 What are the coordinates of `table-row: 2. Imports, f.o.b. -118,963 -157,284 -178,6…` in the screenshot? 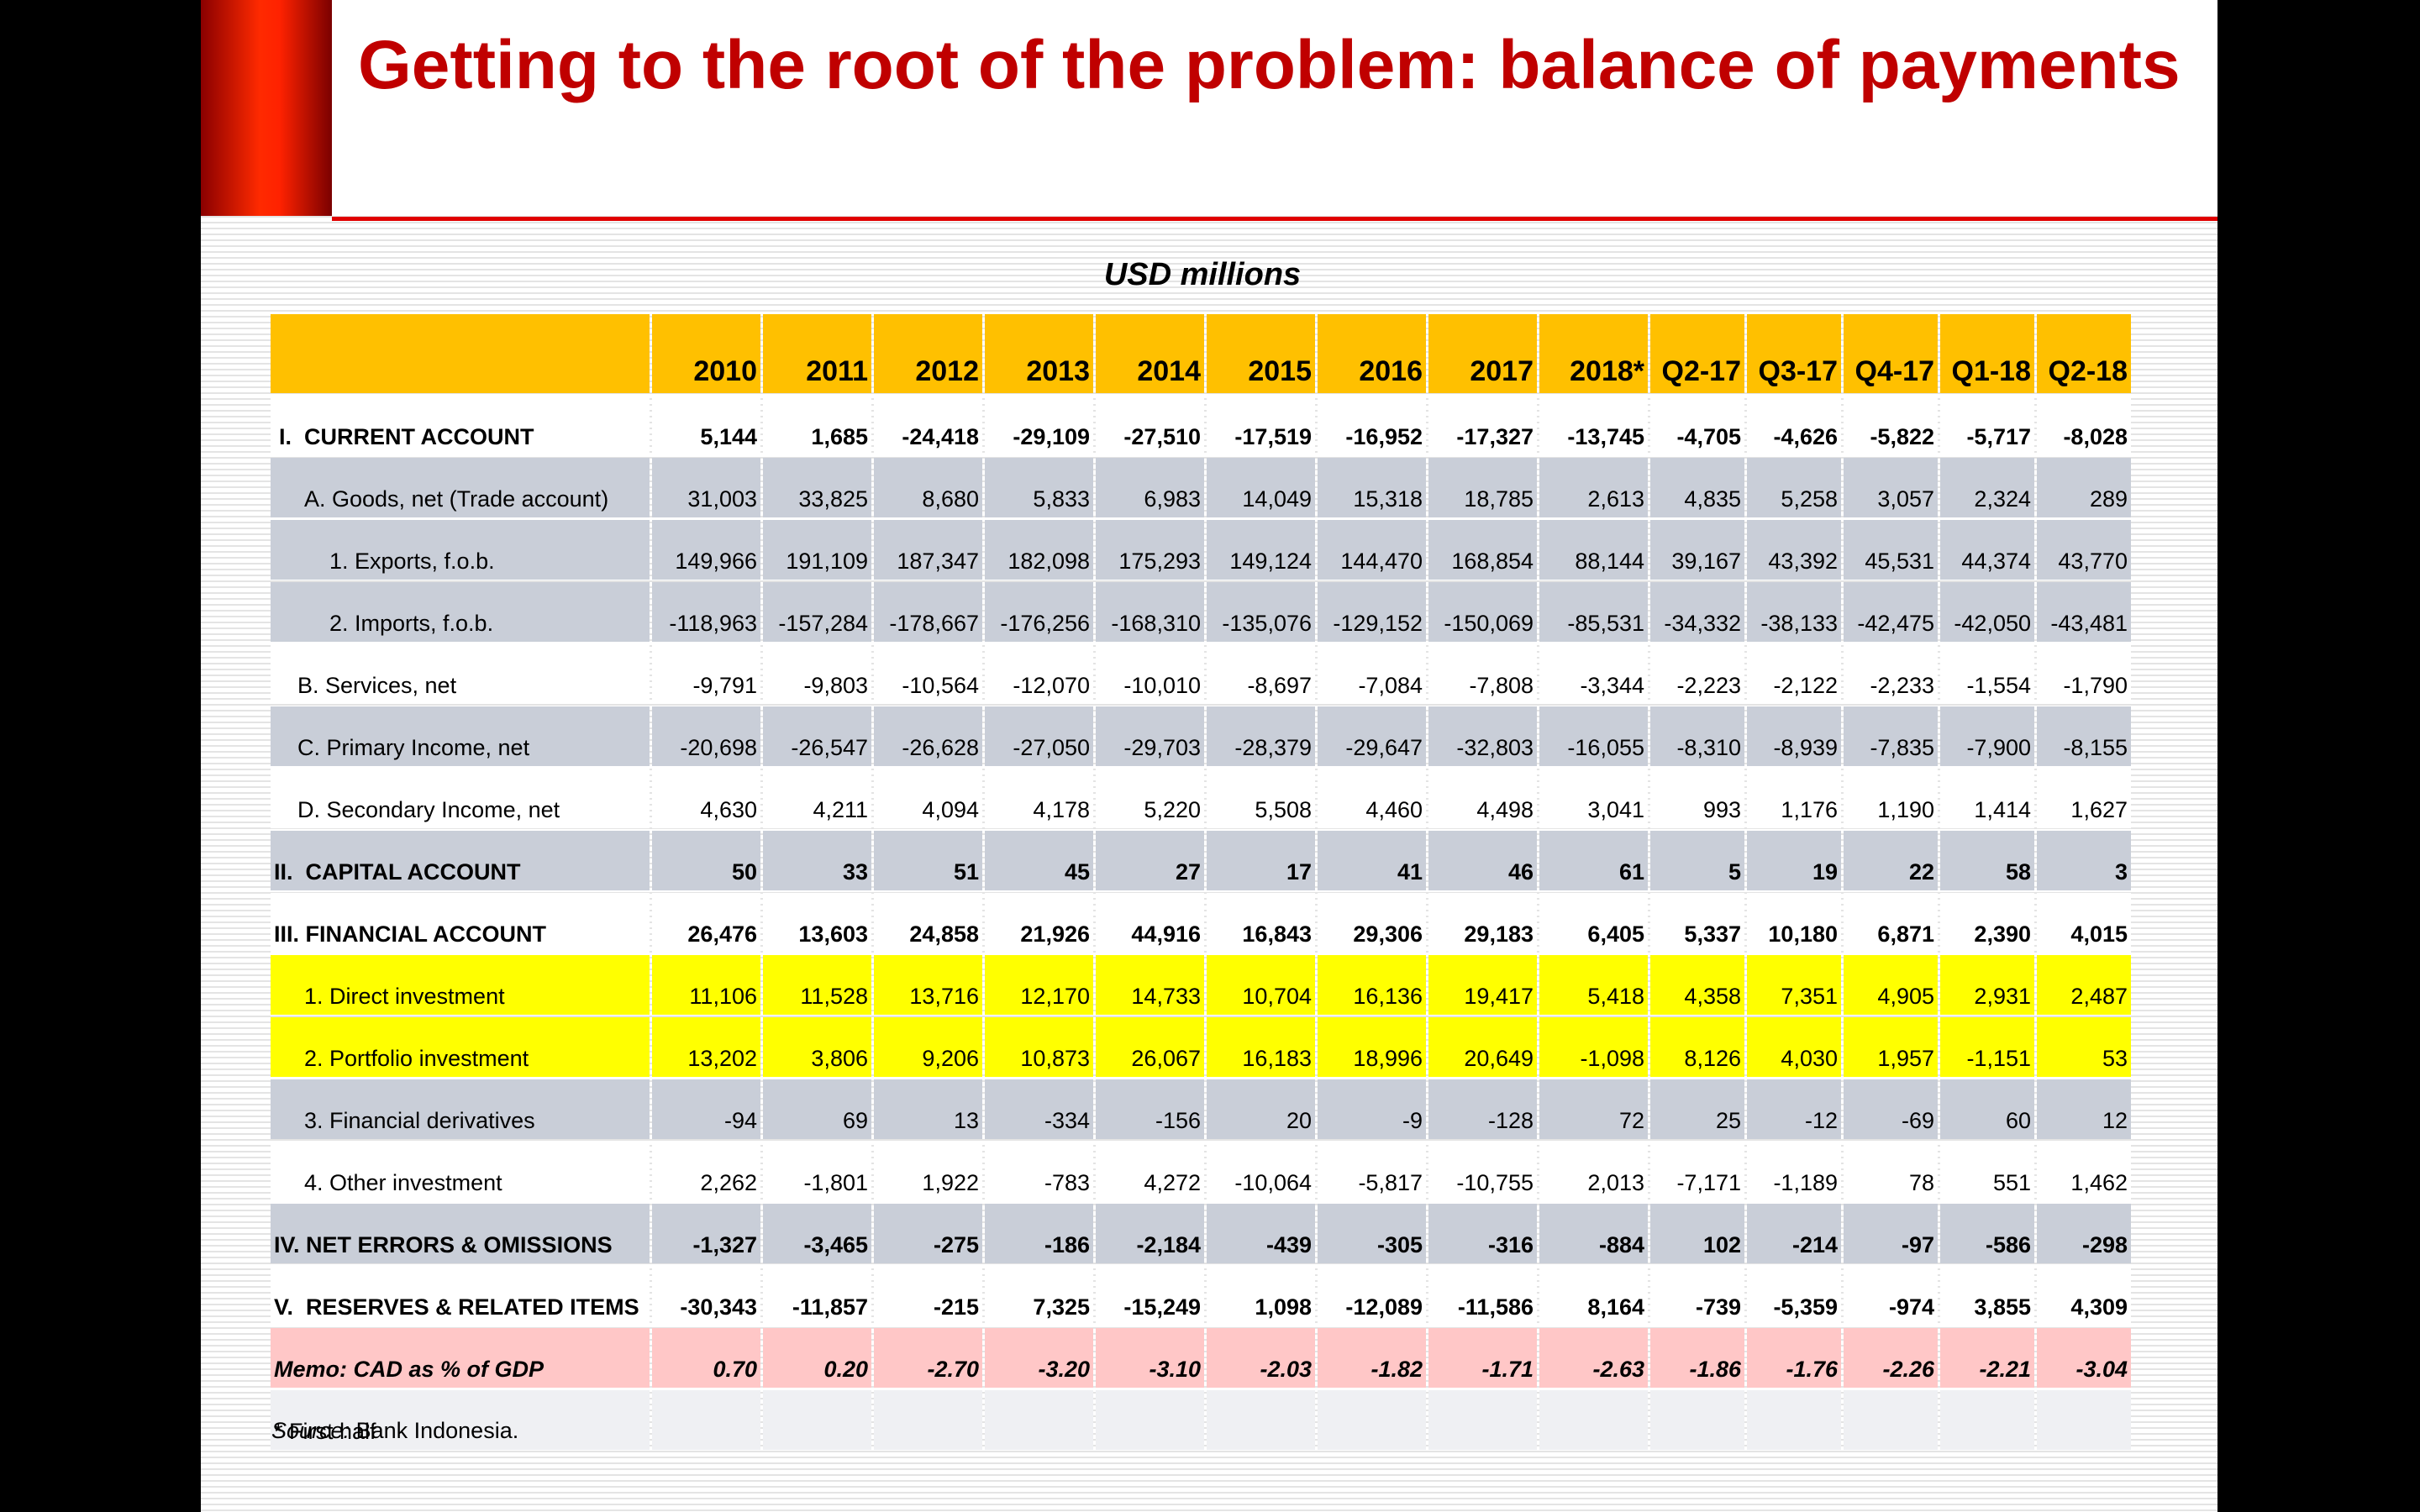 It's located at (1201, 612).